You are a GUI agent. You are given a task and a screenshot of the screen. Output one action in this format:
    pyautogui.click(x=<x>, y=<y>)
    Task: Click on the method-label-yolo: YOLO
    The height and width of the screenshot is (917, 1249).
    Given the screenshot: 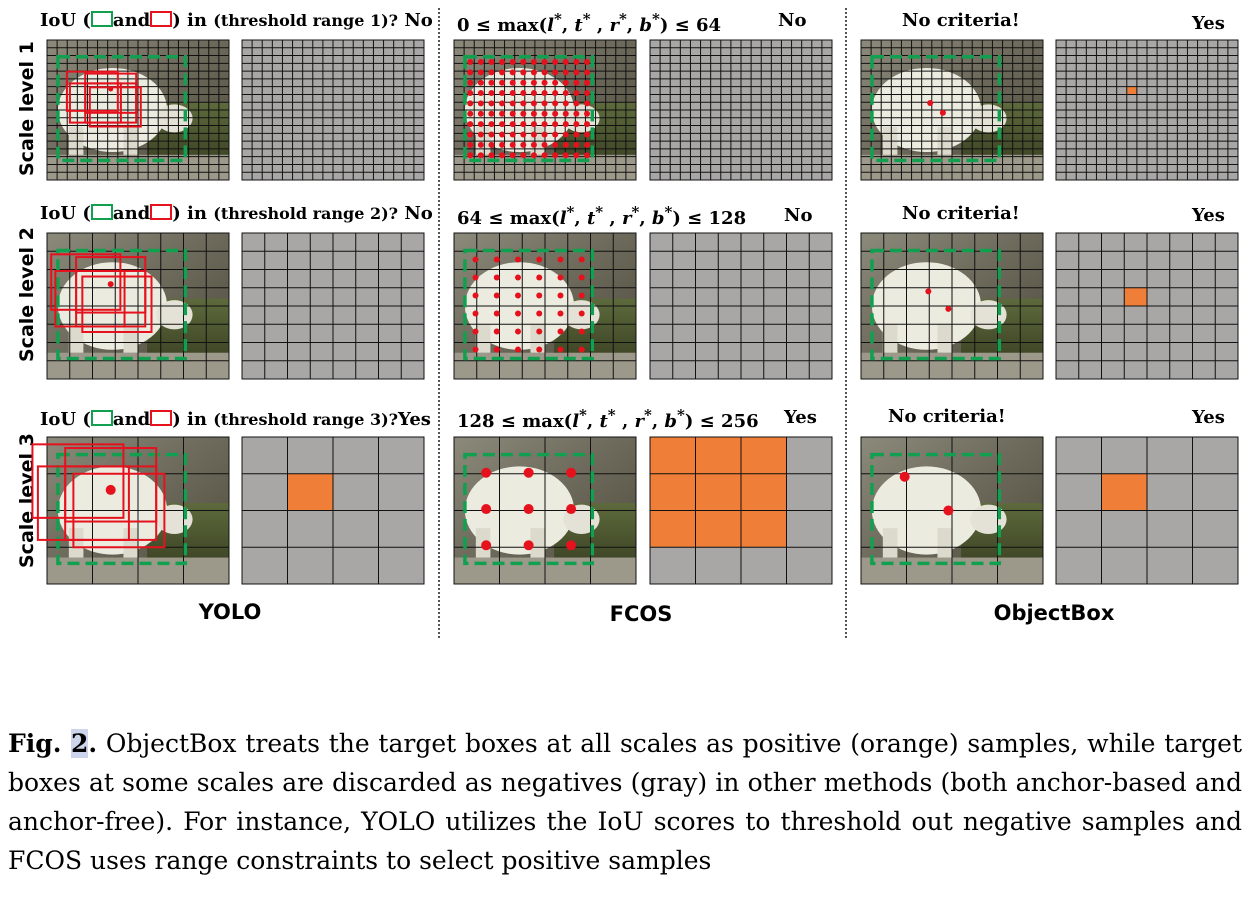 What is the action you would take?
    pyautogui.click(x=230, y=612)
    